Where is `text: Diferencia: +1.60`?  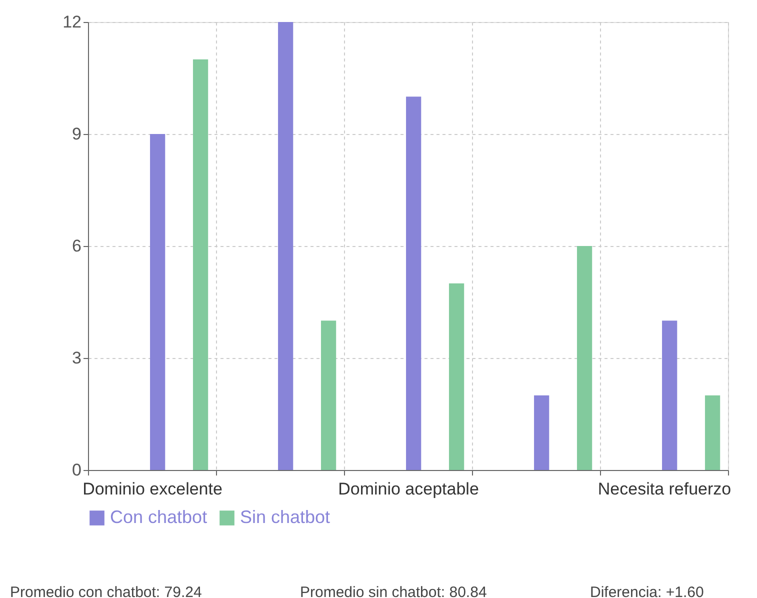
text: Diferencia: +1.60 is located at coordinates (647, 591).